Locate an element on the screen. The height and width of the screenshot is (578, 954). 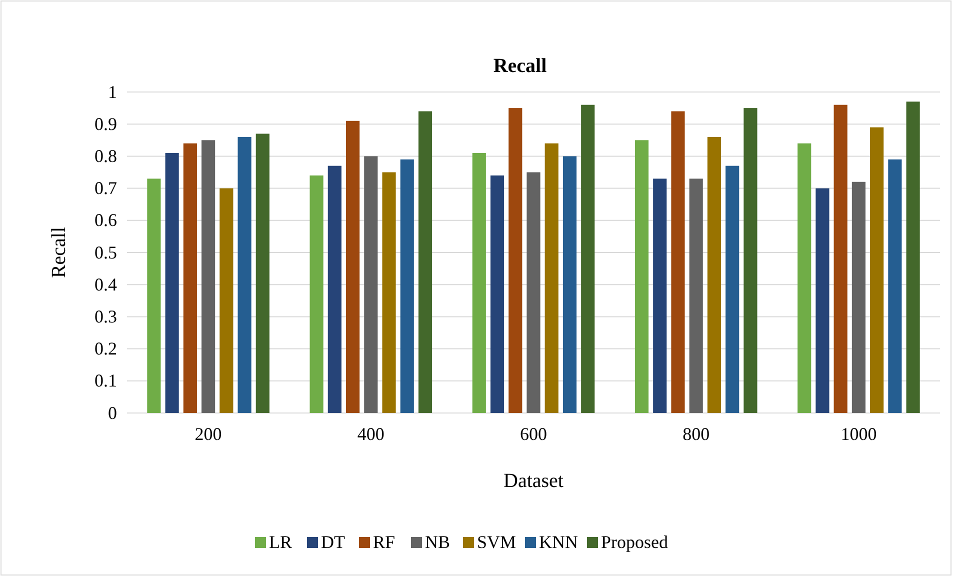
chart-title: Recall is located at coordinates (520, 66).